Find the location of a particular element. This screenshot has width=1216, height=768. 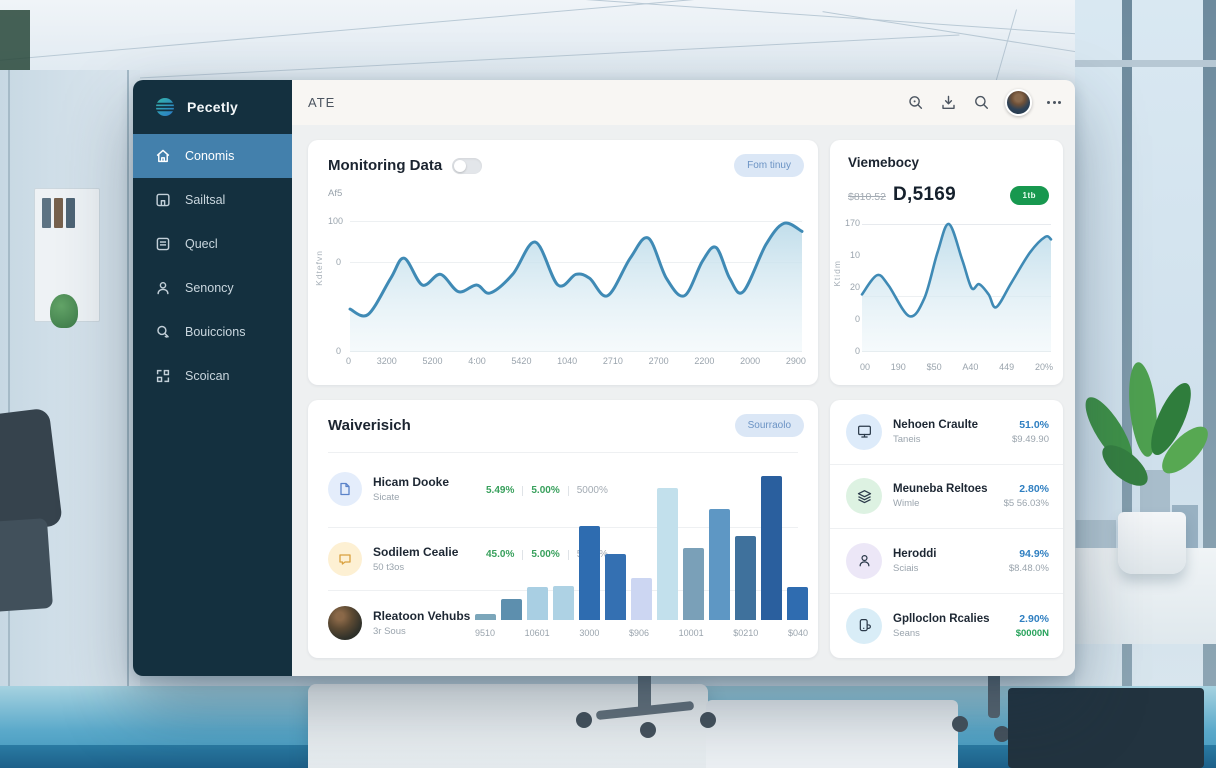

item-subtitle: 50 t3os is located at coordinates (389, 567).